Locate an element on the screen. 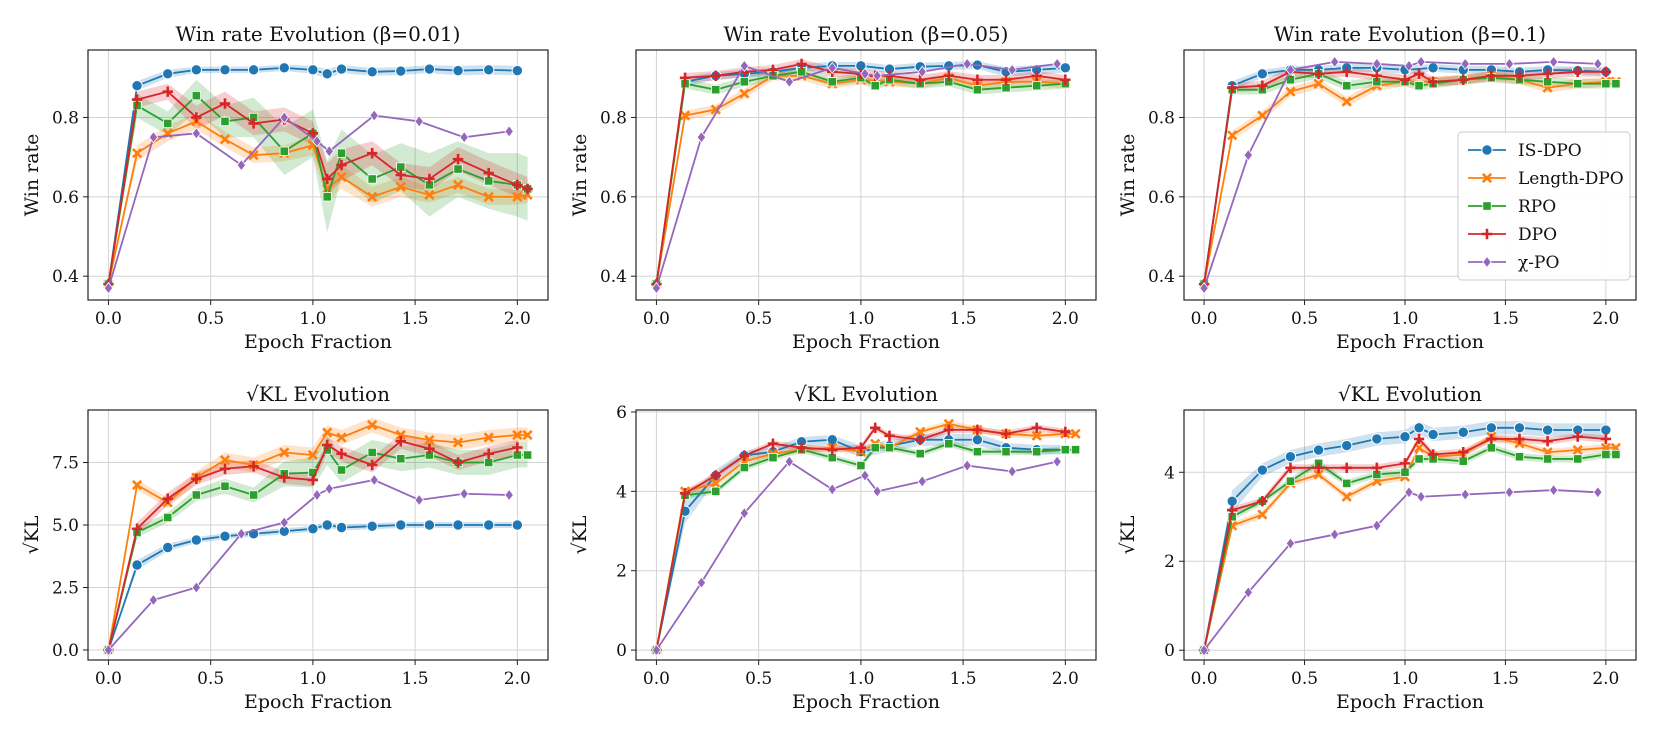 The width and height of the screenshot is (1661, 738). legend-label-dpo: DPO is located at coordinates (1537, 235).